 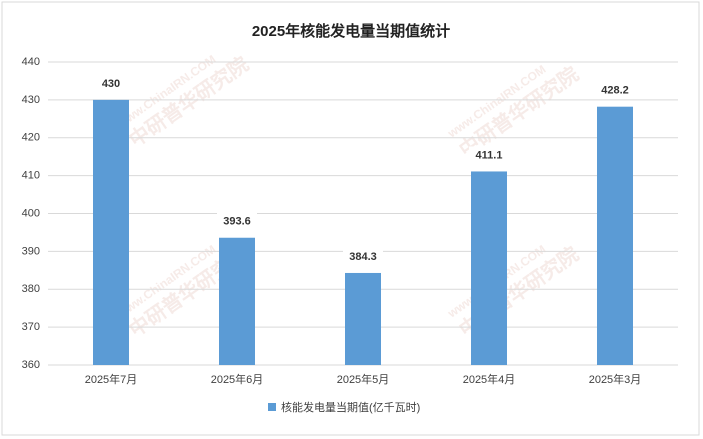 What do you see at coordinates (31, 327) in the screenshot?
I see `y-tick-label: 370` at bounding box center [31, 327].